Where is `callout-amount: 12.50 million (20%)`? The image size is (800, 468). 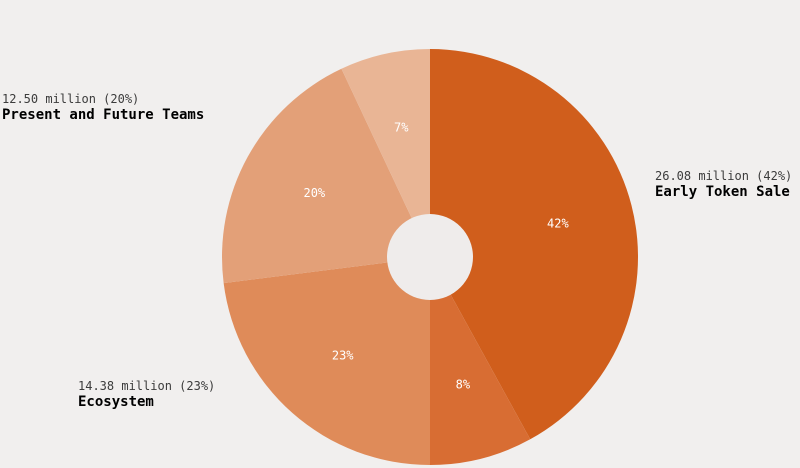 callout-amount: 12.50 million (20%) is located at coordinates (71, 99).